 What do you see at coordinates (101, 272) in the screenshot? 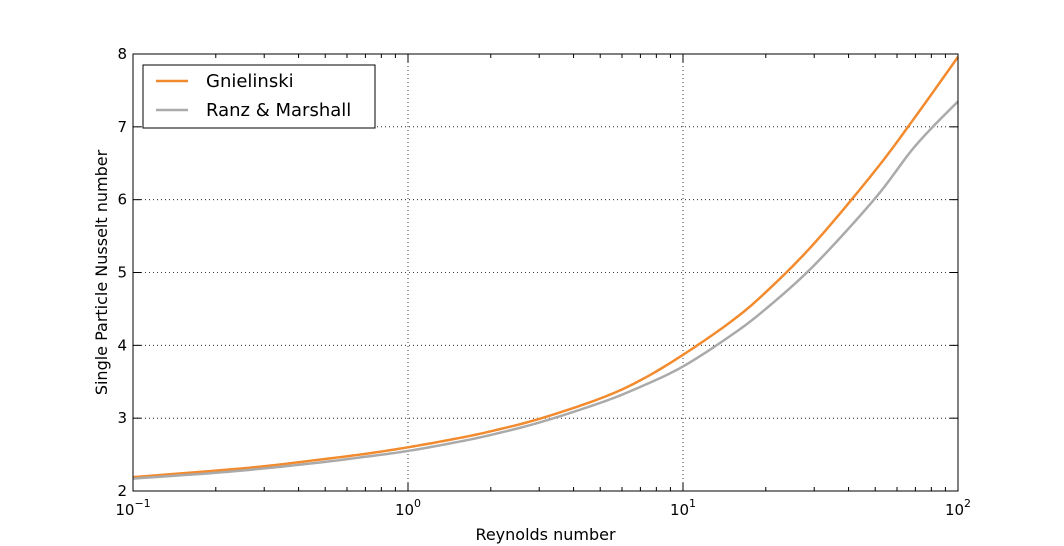
I see `y-axis-label: Single Particle Nusselt number` at bounding box center [101, 272].